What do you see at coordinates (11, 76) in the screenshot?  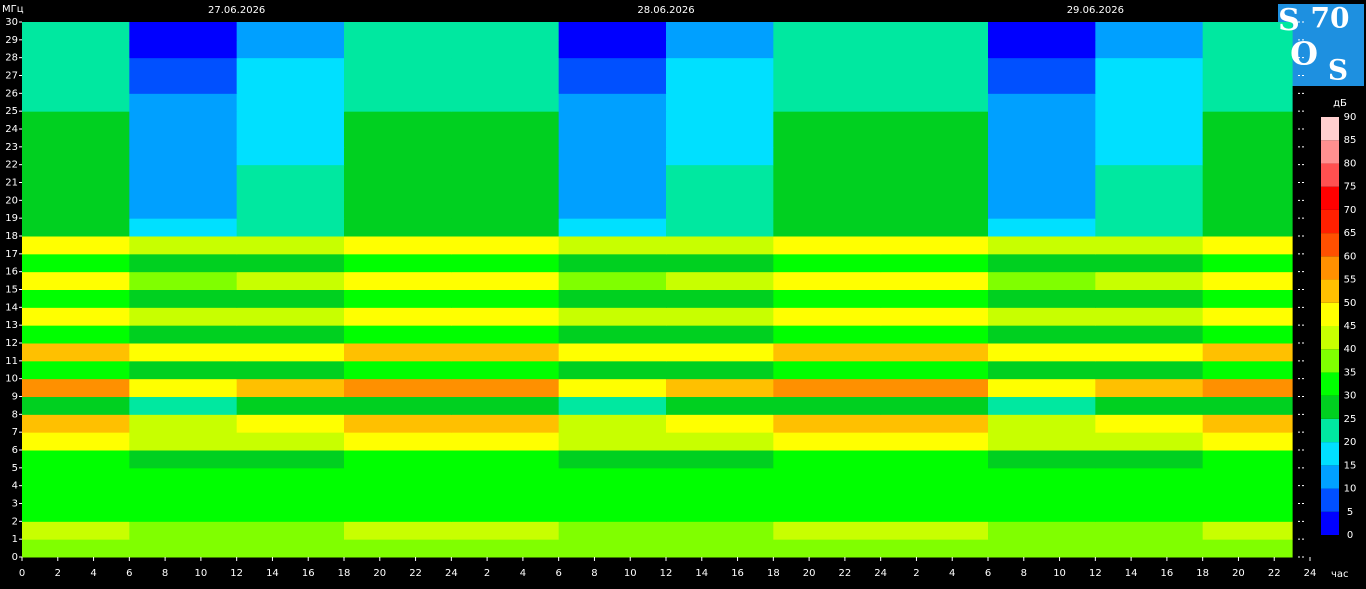 I see `y-tick-label: 27` at bounding box center [11, 76].